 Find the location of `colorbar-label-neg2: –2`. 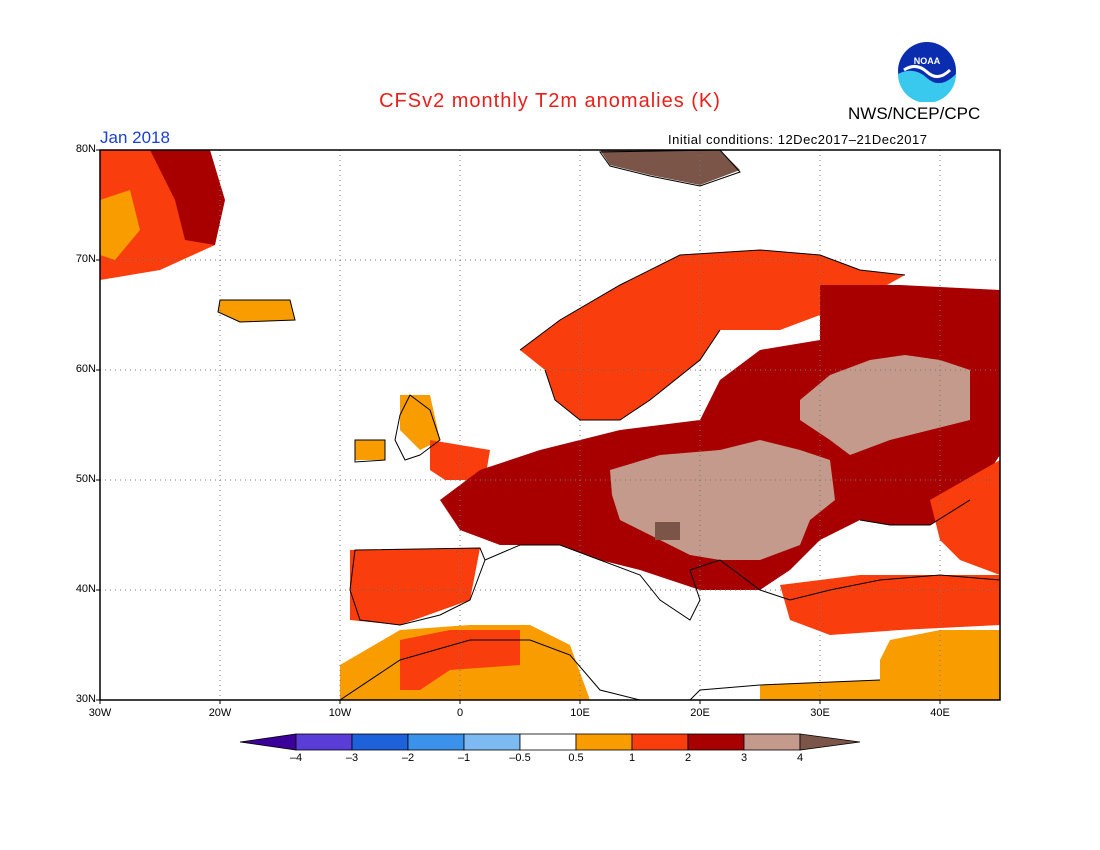

colorbar-label-neg2: –2 is located at coordinates (408, 758).